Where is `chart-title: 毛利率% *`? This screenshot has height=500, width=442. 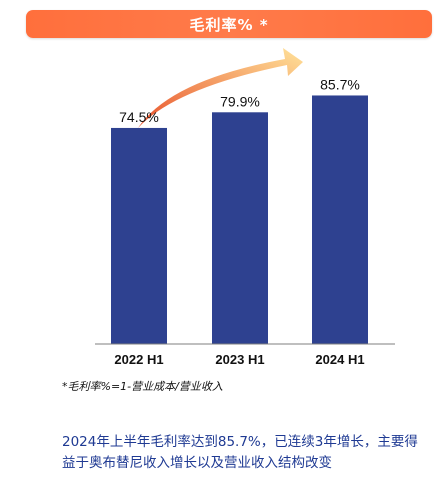
chart-title: 毛利率% * is located at coordinates (229, 24).